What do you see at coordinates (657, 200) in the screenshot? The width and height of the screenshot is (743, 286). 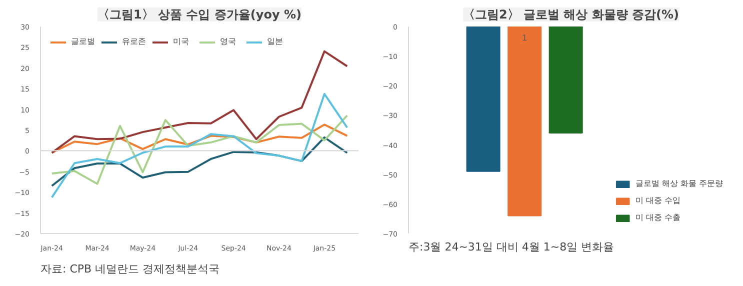 I see `legend-label: 미 대중 수입` at bounding box center [657, 200].